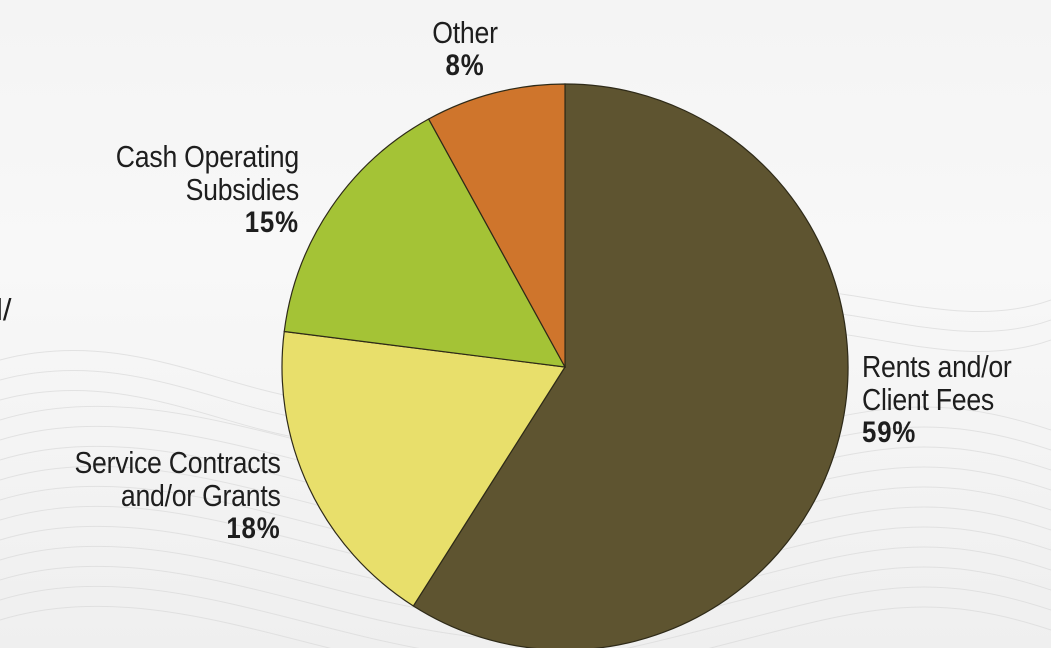  What do you see at coordinates (271, 222) in the screenshot?
I see `slice-percent-cash: 15%` at bounding box center [271, 222].